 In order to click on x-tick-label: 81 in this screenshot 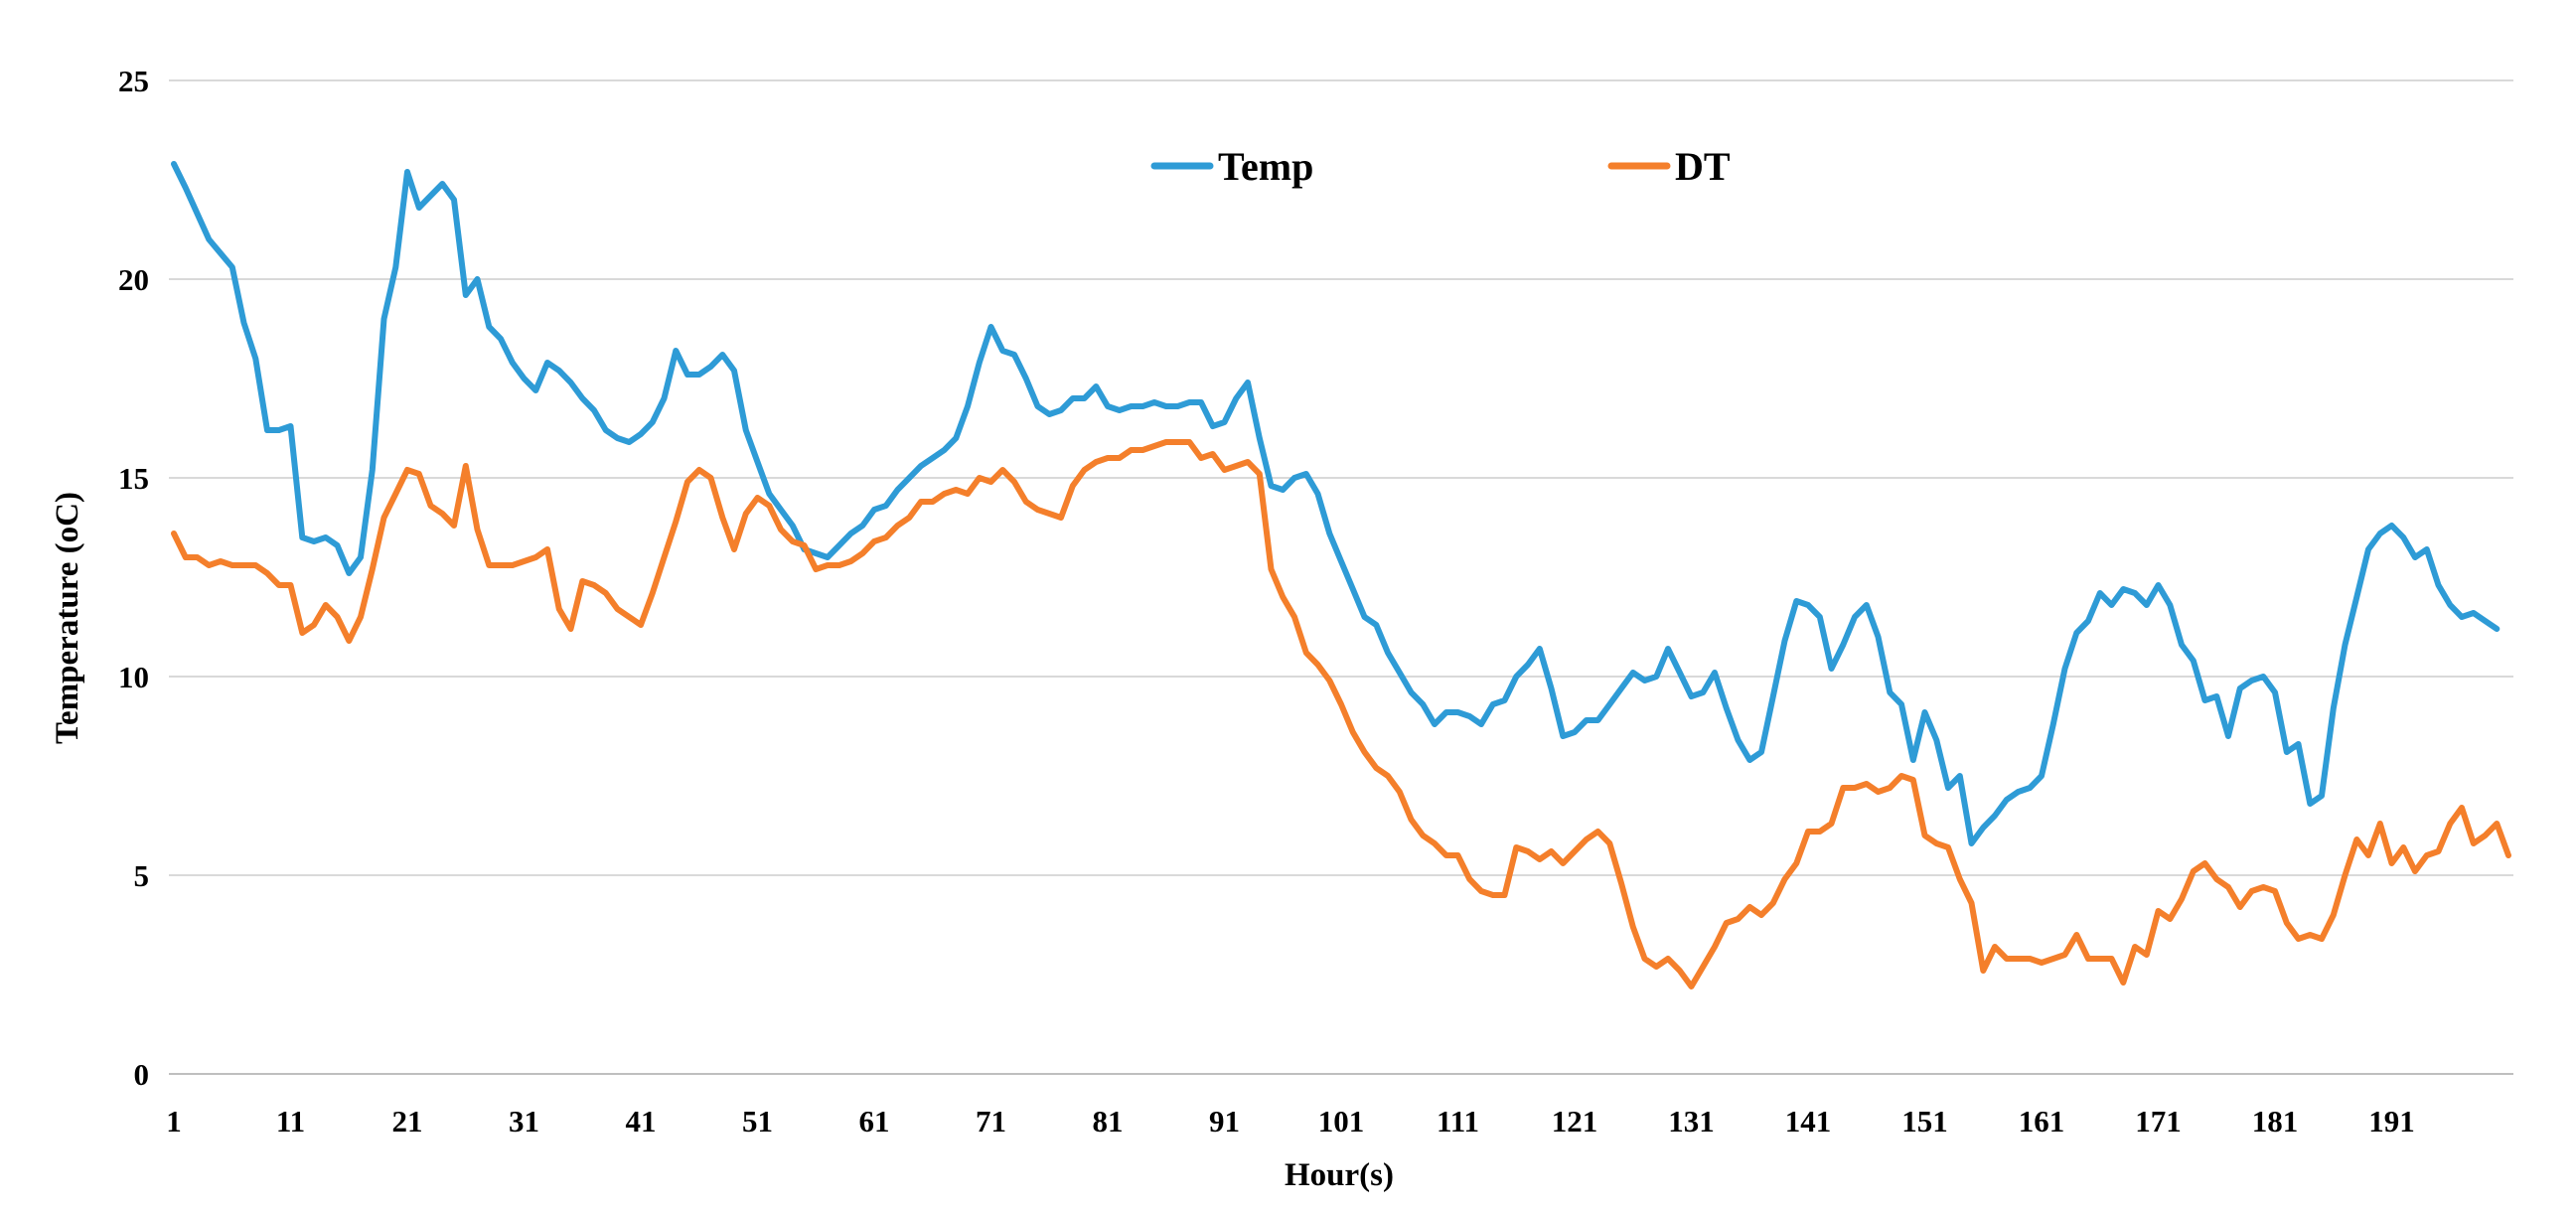, I will do `click(1109, 1121)`.